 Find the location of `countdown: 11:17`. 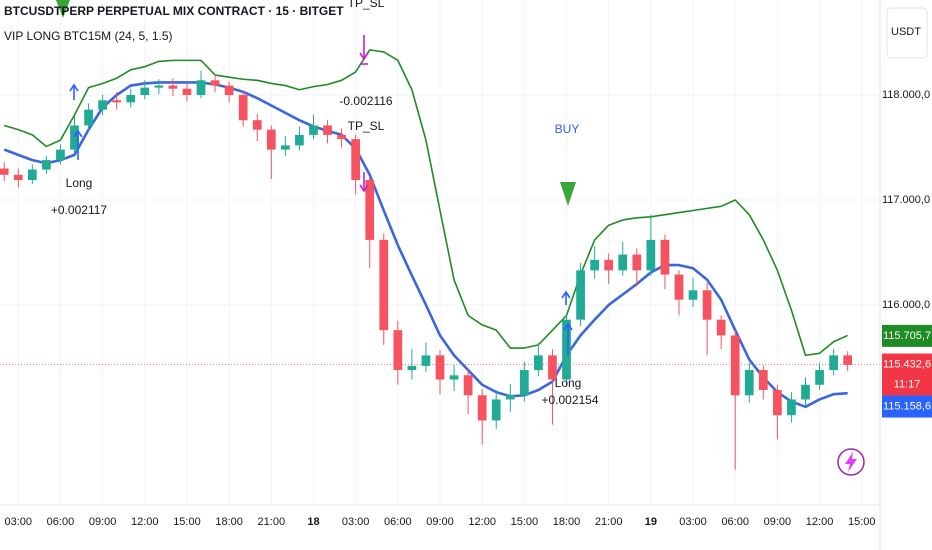

countdown: 11:17 is located at coordinates (907, 384).